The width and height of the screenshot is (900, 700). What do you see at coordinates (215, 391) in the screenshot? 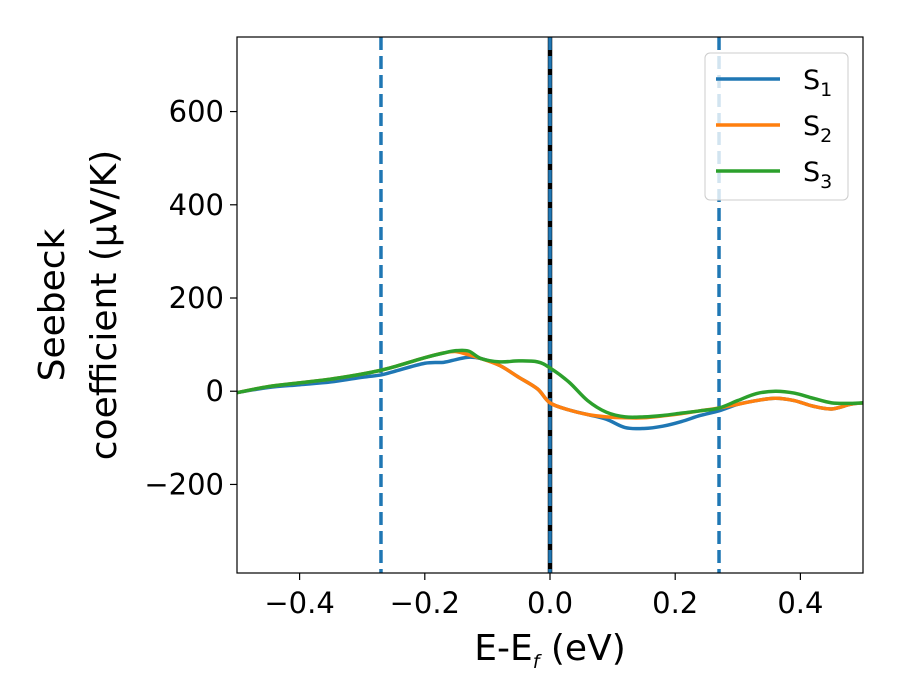
I see `y-tick-label: 0` at bounding box center [215, 391].